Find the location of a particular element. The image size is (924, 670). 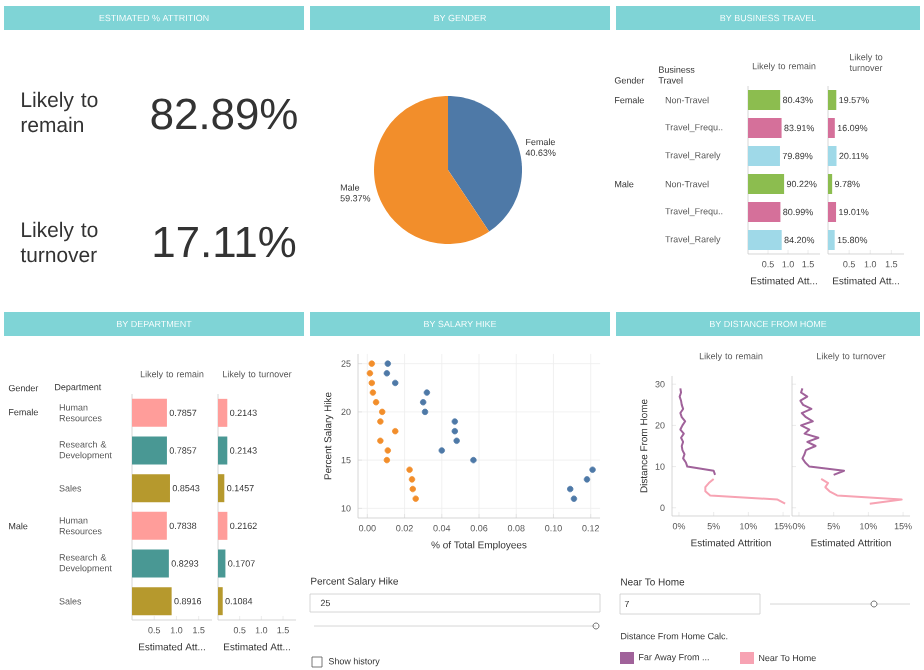

text: 82.89% is located at coordinates (224, 114).